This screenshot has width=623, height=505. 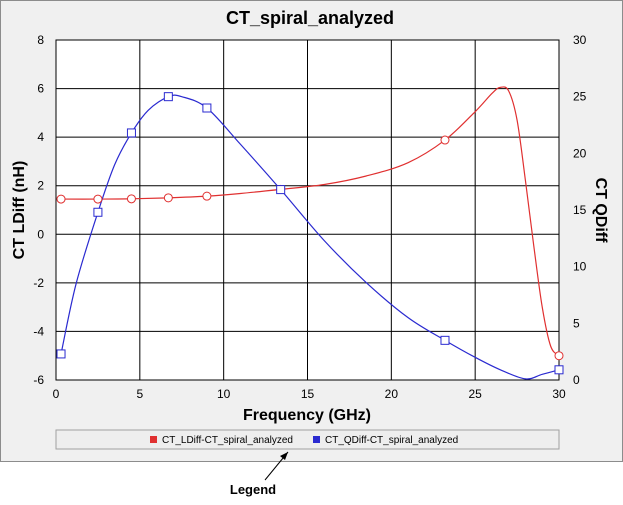 What do you see at coordinates (580, 267) in the screenshot?
I see `y2-tick-label: 10` at bounding box center [580, 267].